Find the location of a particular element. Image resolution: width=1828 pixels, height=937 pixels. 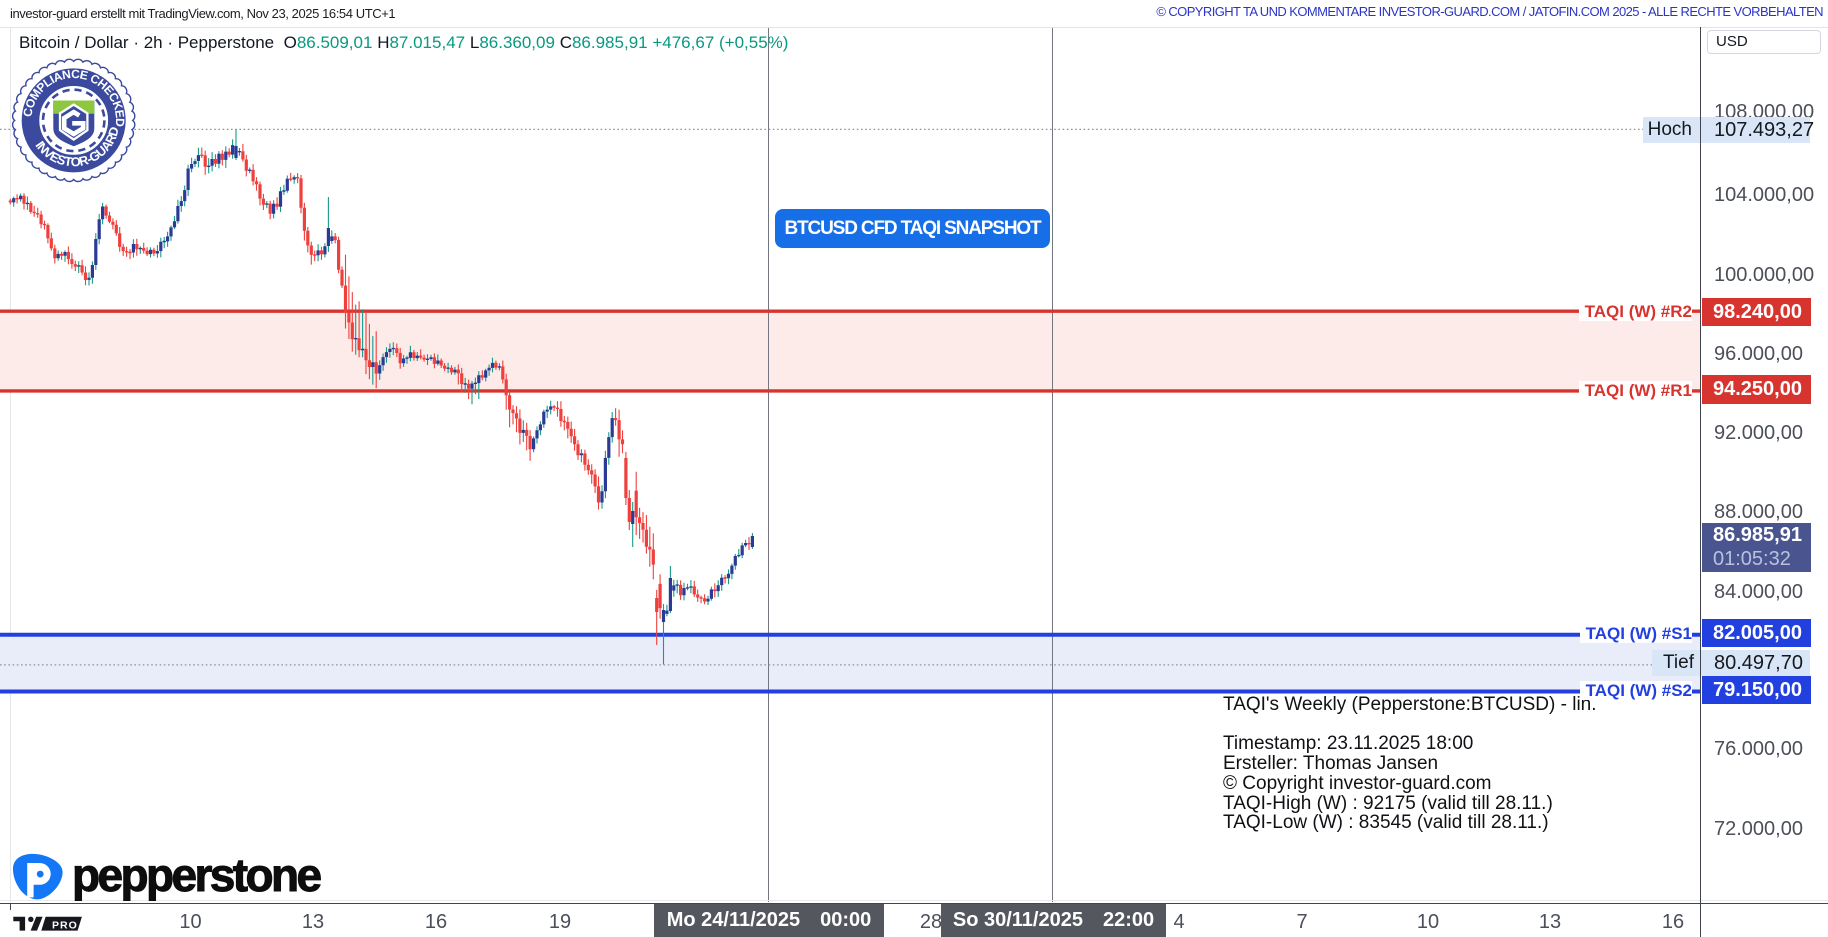

svg-text: PRO is located at coordinates (65, 925).